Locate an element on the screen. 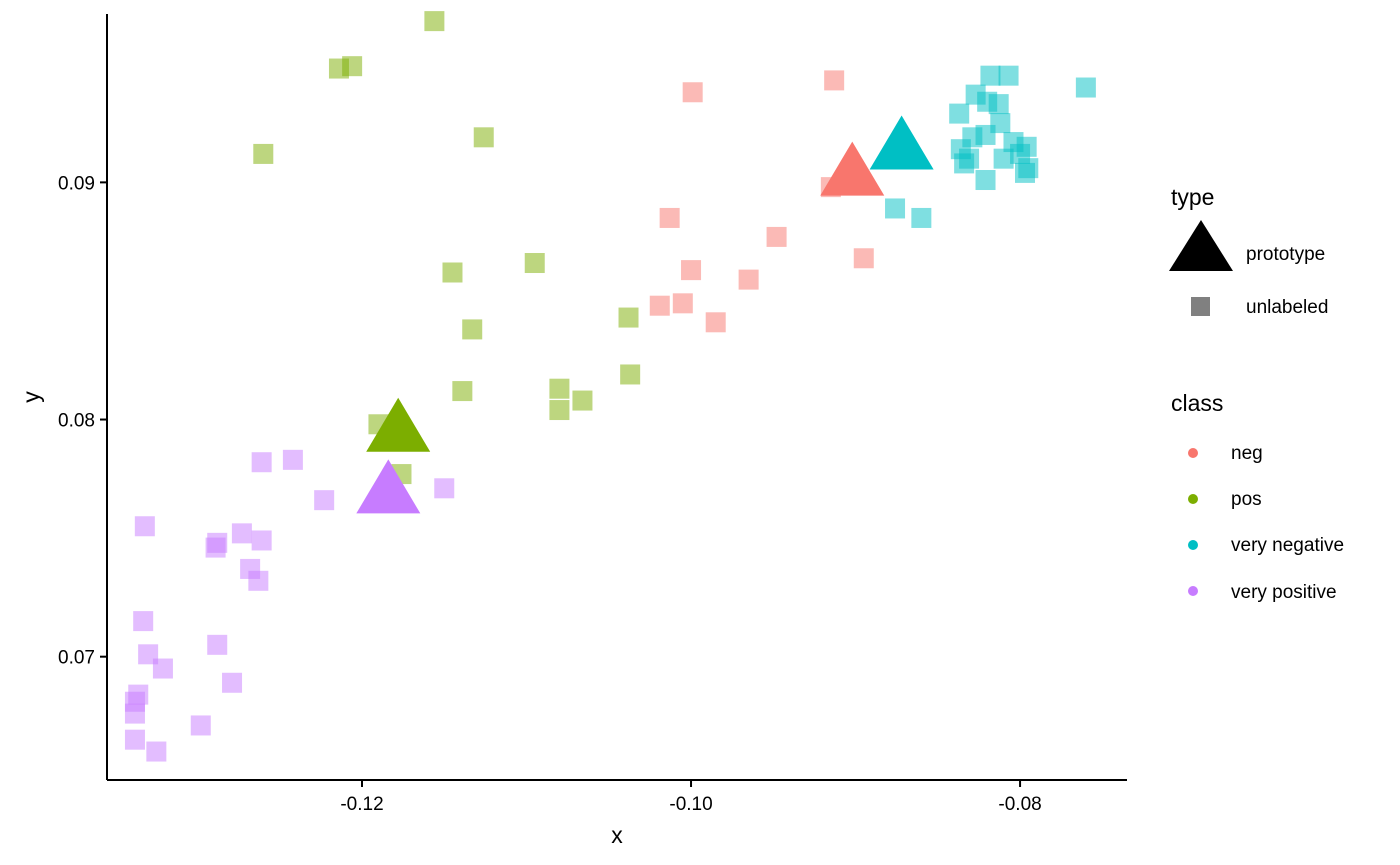  y-tick-label: 0.07 is located at coordinates (76, 658).